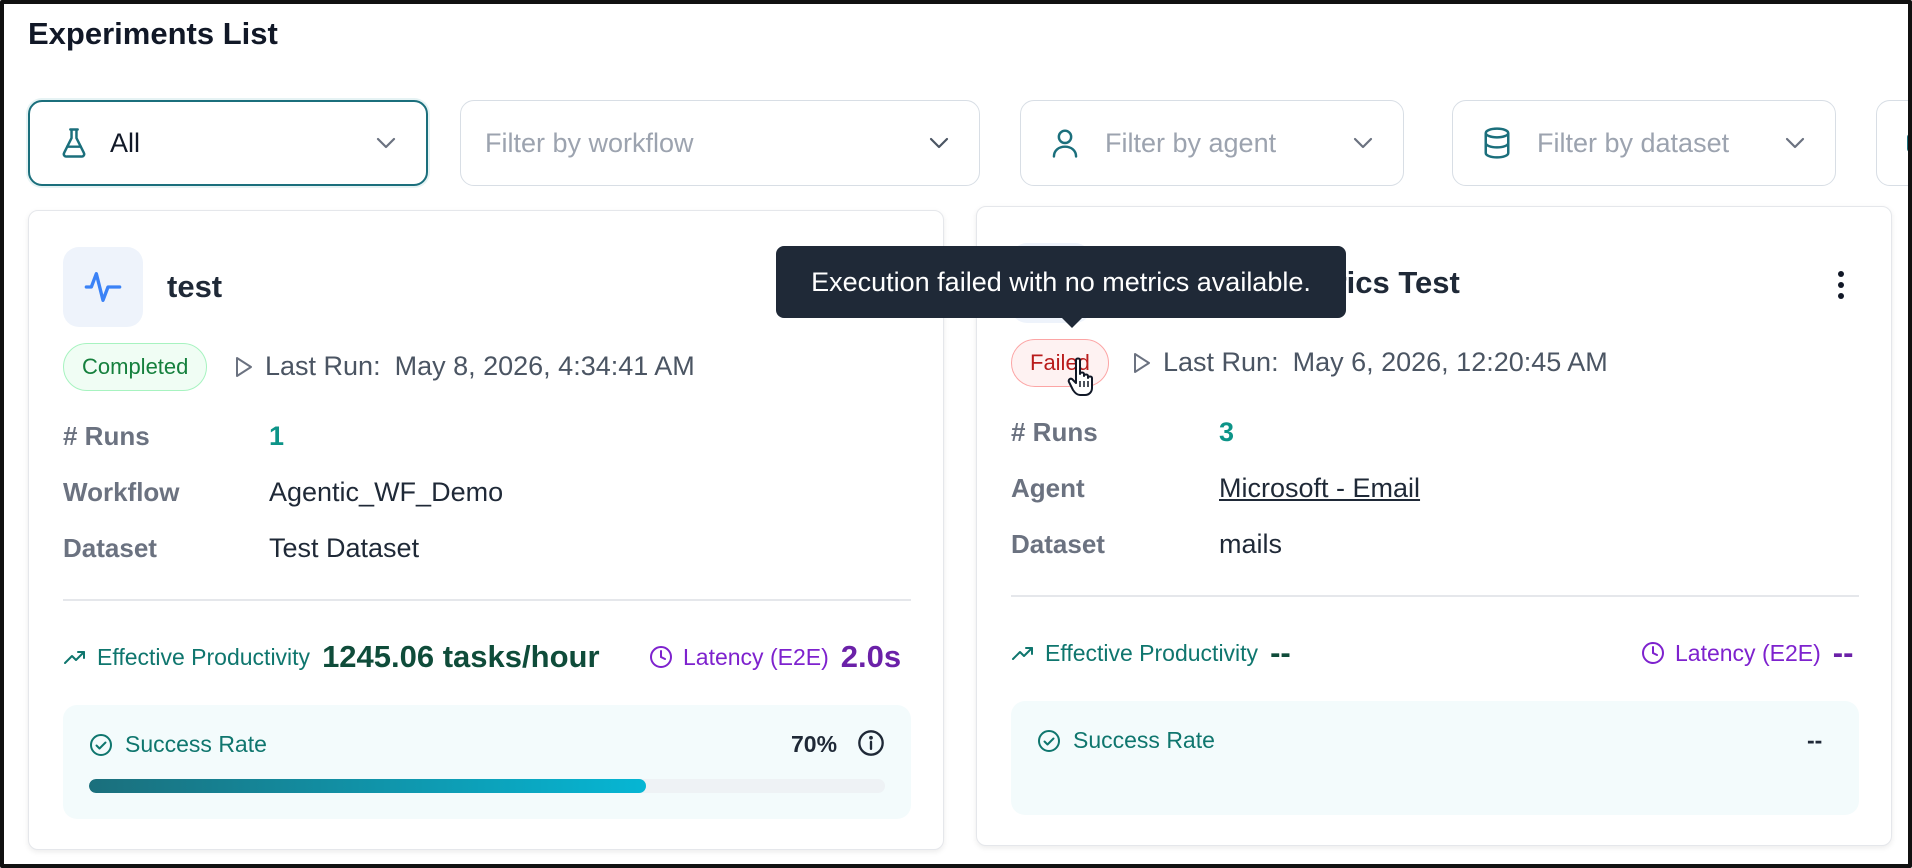  I want to click on runs-count: 3, so click(1227, 432).